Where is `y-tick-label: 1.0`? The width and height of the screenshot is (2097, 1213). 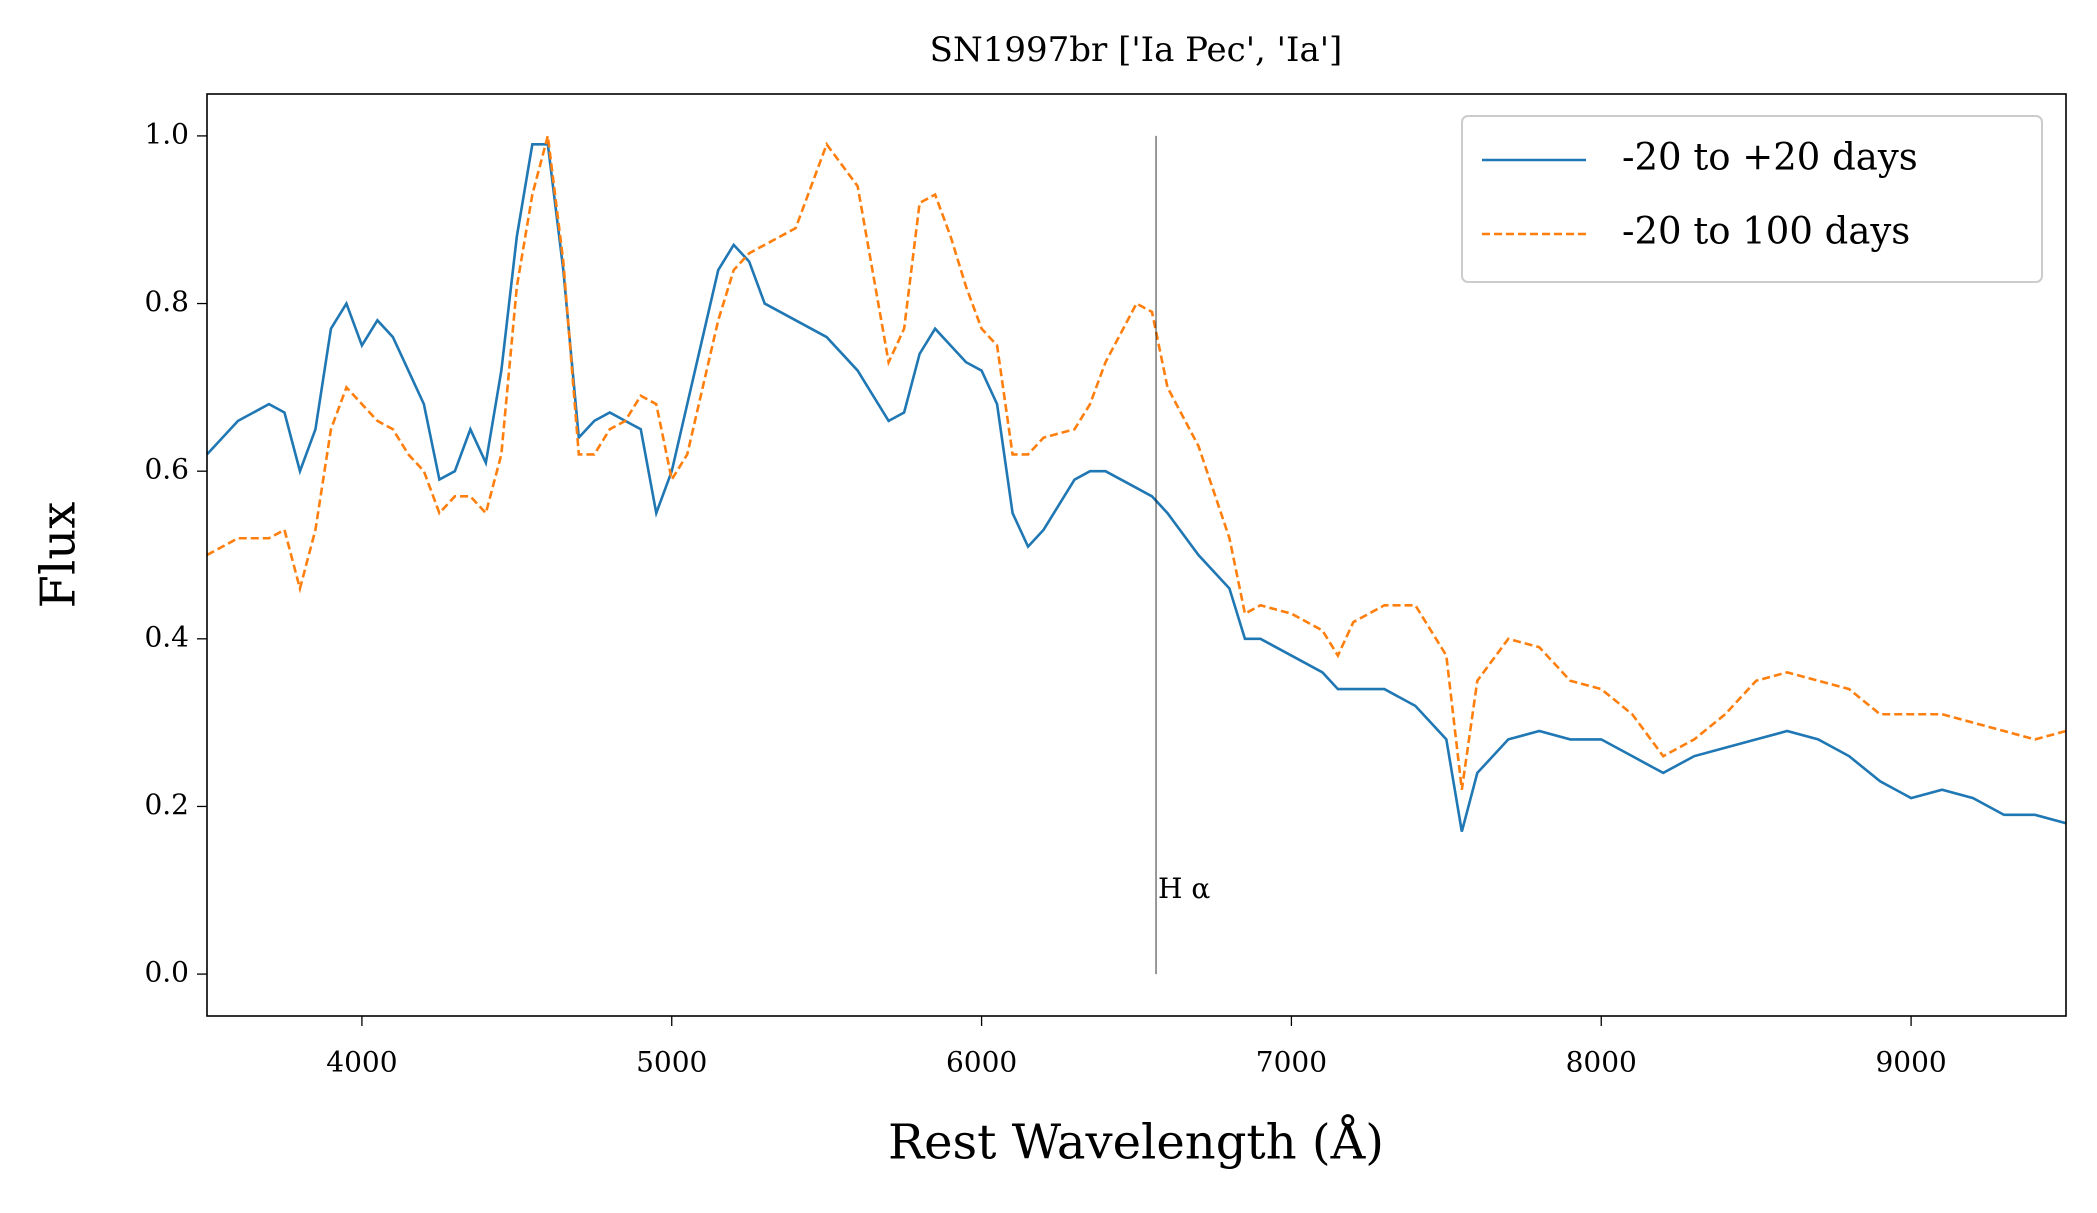
y-tick-label: 1.0 is located at coordinates (166, 133).